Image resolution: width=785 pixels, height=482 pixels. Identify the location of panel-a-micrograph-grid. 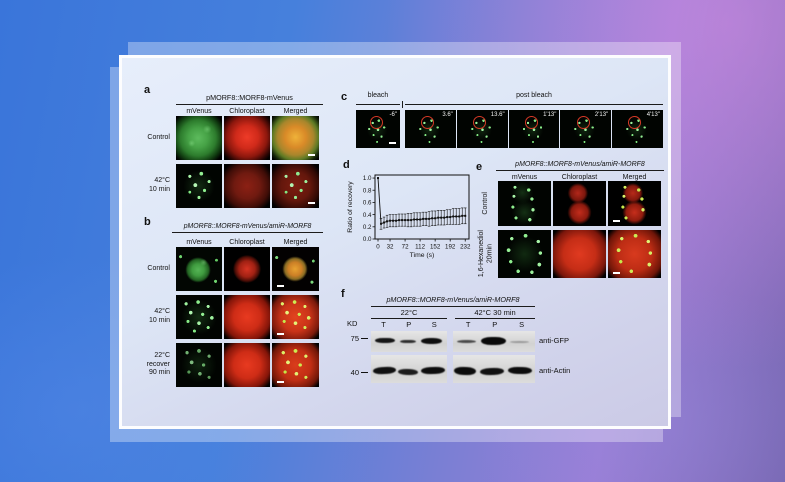
(247, 162).